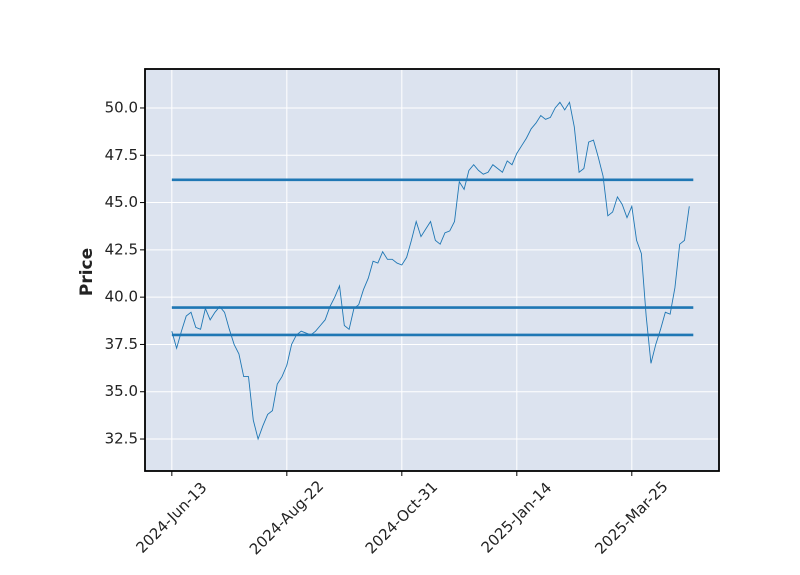 Image resolution: width=800 pixels, height=575 pixels. I want to click on y-tick-label: 35.0, so click(121, 391).